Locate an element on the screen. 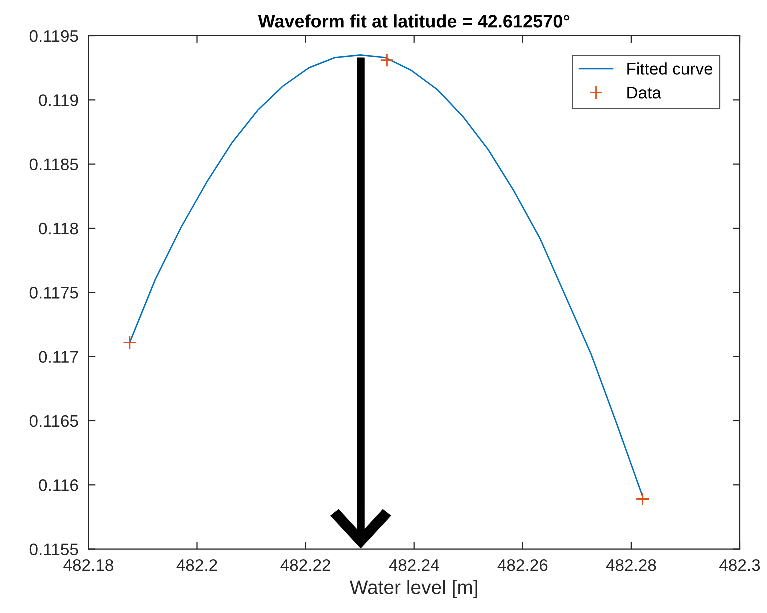 The height and width of the screenshot is (613, 767). x-tick-label: 482.22 is located at coordinates (305, 565).